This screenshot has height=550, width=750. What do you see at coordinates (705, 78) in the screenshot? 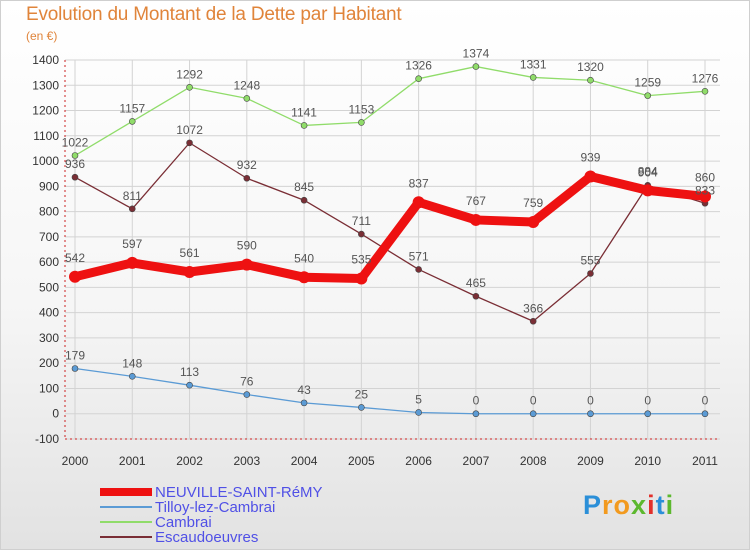
I see `data-label: 1276` at bounding box center [705, 78].